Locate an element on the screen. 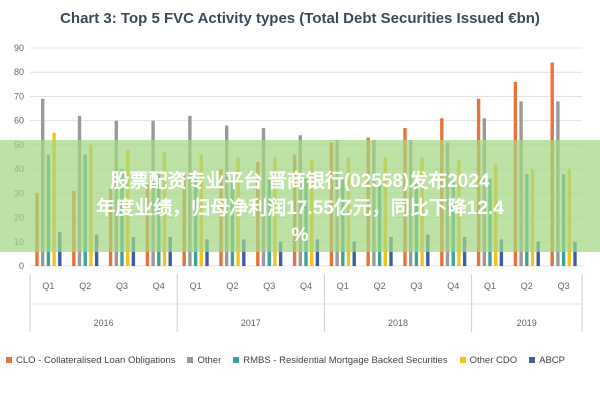 The height and width of the screenshot is (400, 600). x-tick-label-1: Q2 is located at coordinates (85, 286).